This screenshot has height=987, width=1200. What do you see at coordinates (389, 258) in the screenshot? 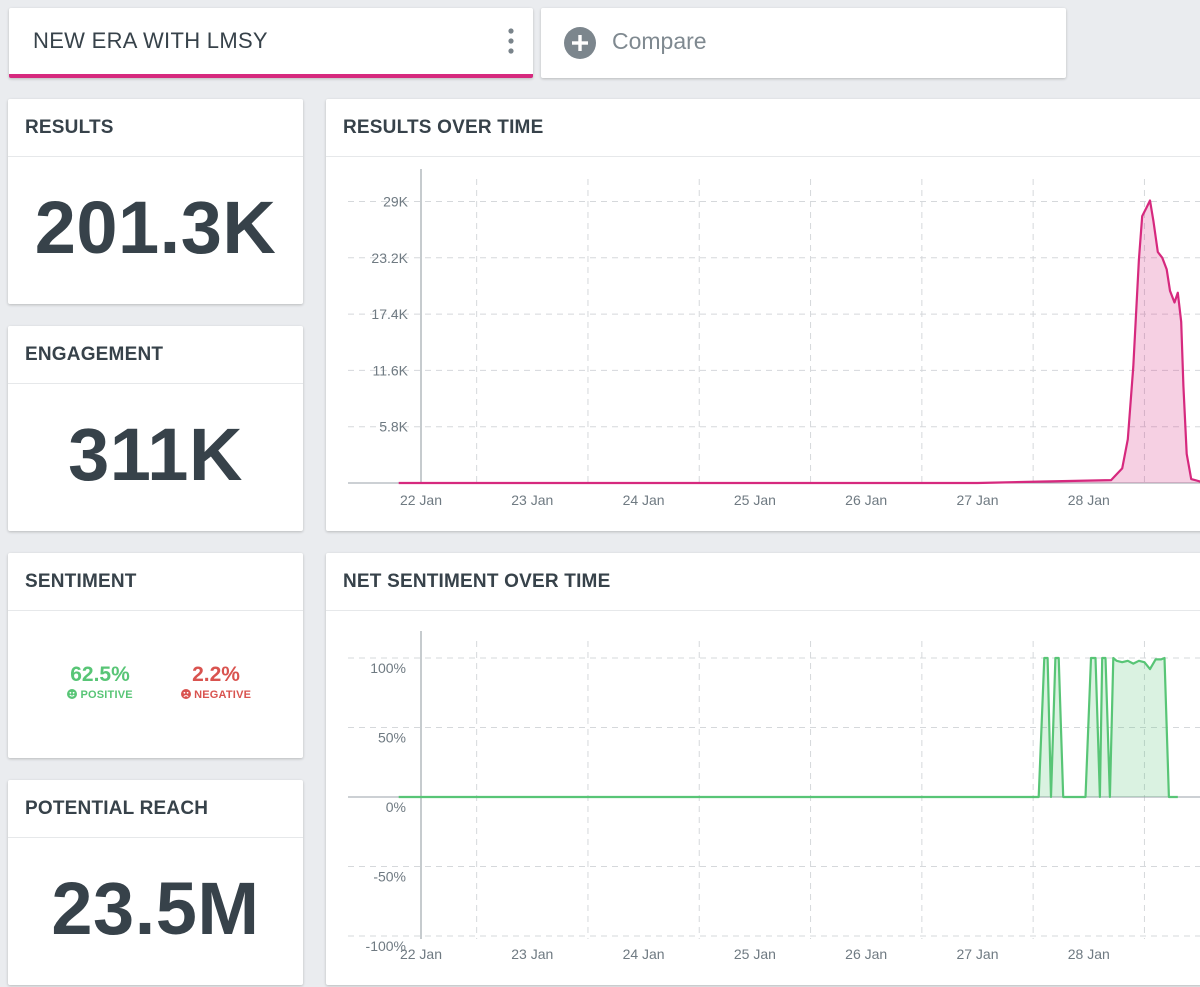
I see `y-tick-label: 23.2K` at bounding box center [389, 258].